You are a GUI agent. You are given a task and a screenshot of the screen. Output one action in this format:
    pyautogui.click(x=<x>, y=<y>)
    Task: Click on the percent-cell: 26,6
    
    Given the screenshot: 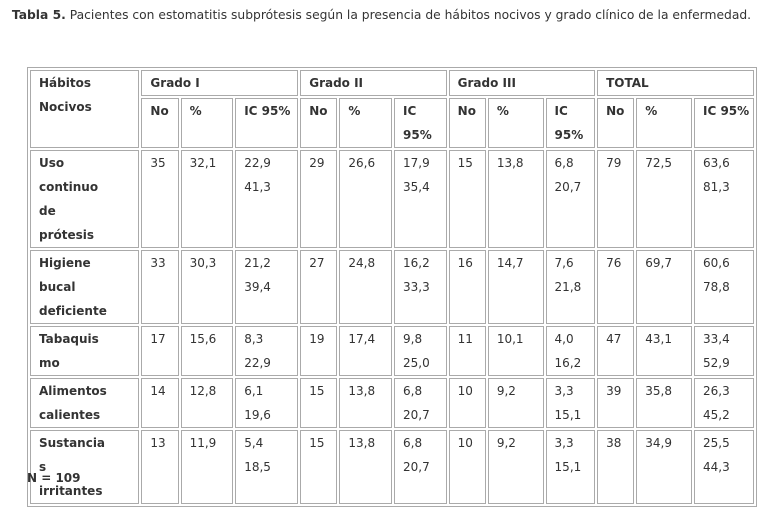 What is the action you would take?
    pyautogui.click(x=366, y=199)
    